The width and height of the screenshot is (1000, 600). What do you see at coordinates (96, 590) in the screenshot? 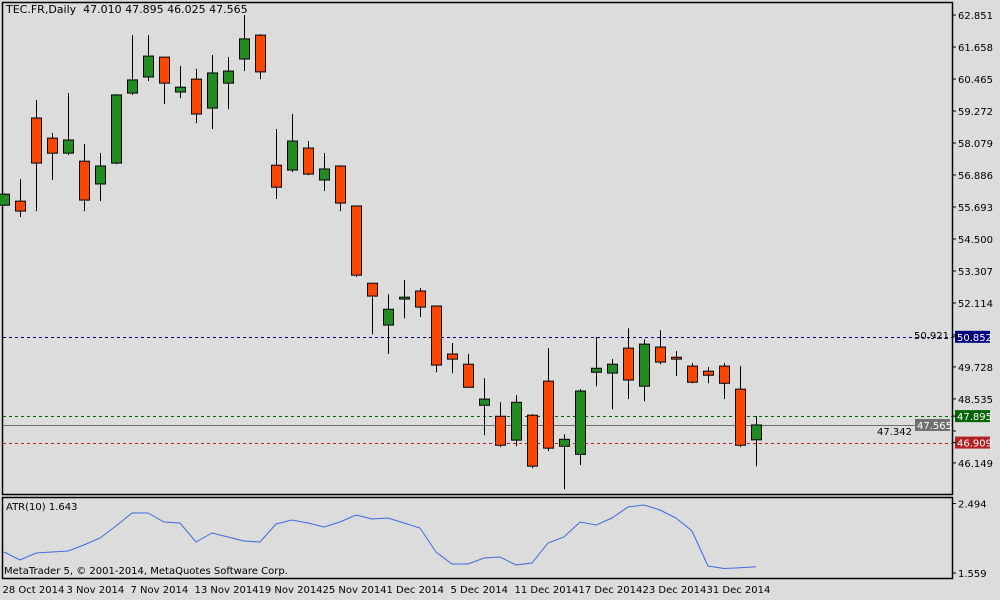
I see `x-tick-label: 3 Nov 2014` at bounding box center [96, 590].